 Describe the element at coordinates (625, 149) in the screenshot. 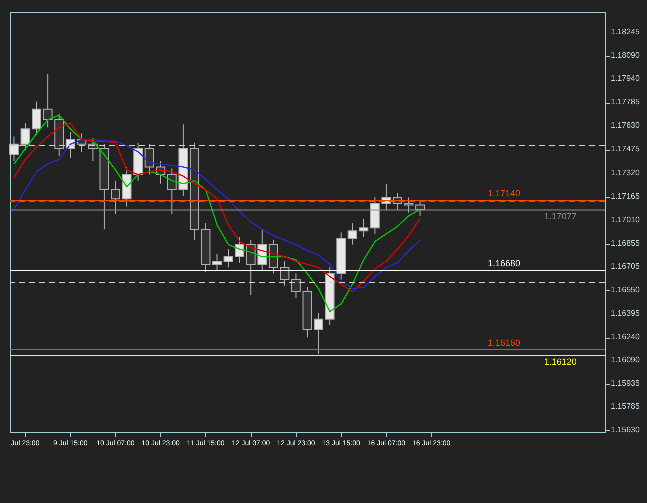

I see `y-tick-label: 1.17475` at that location.